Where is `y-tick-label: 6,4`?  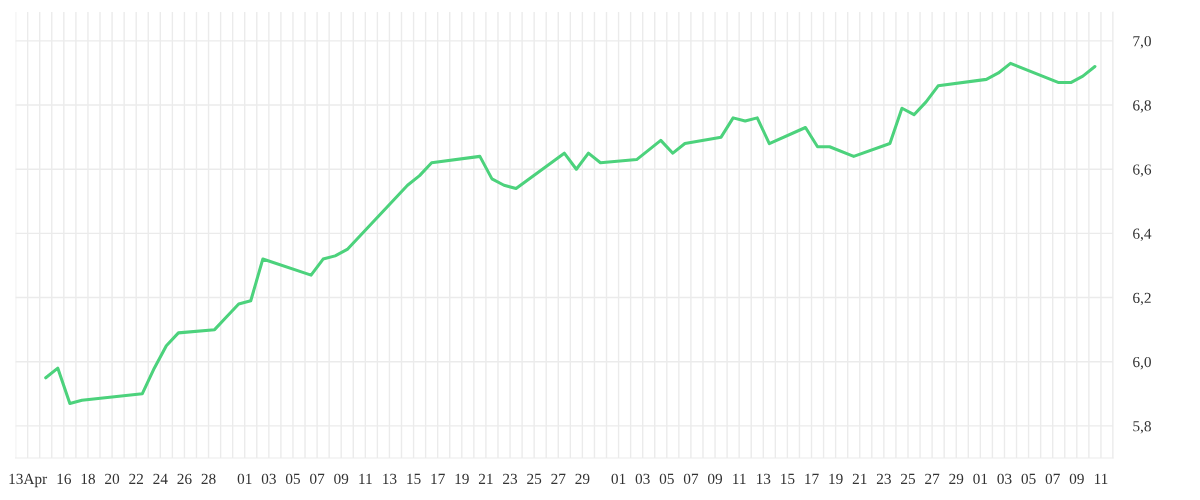 y-tick-label: 6,4 is located at coordinates (1142, 235).